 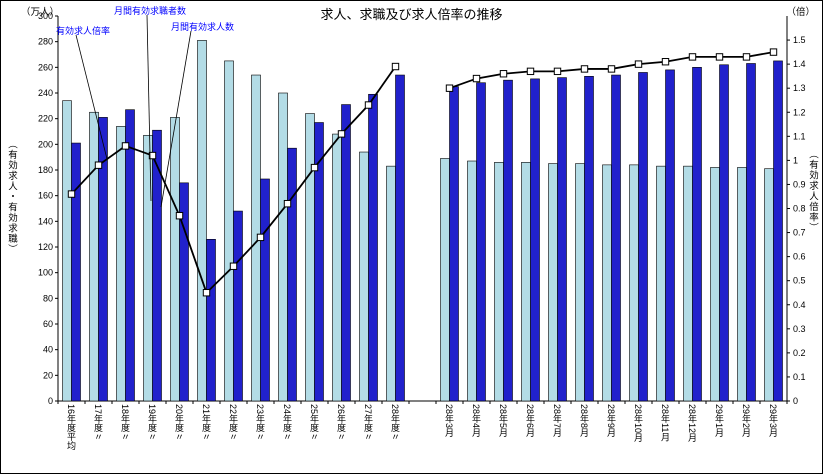 What do you see at coordinates (503, 421) in the screenshot?
I see `x-axis-label: 28年5月` at bounding box center [503, 421].